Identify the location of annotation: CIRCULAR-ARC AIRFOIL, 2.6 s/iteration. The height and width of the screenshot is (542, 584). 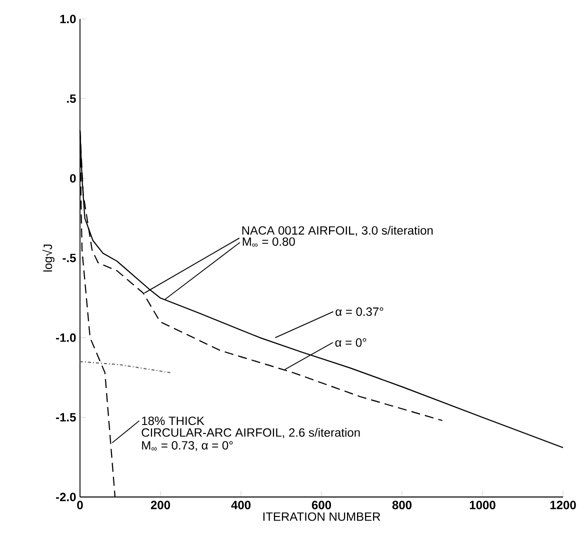
(251, 433).